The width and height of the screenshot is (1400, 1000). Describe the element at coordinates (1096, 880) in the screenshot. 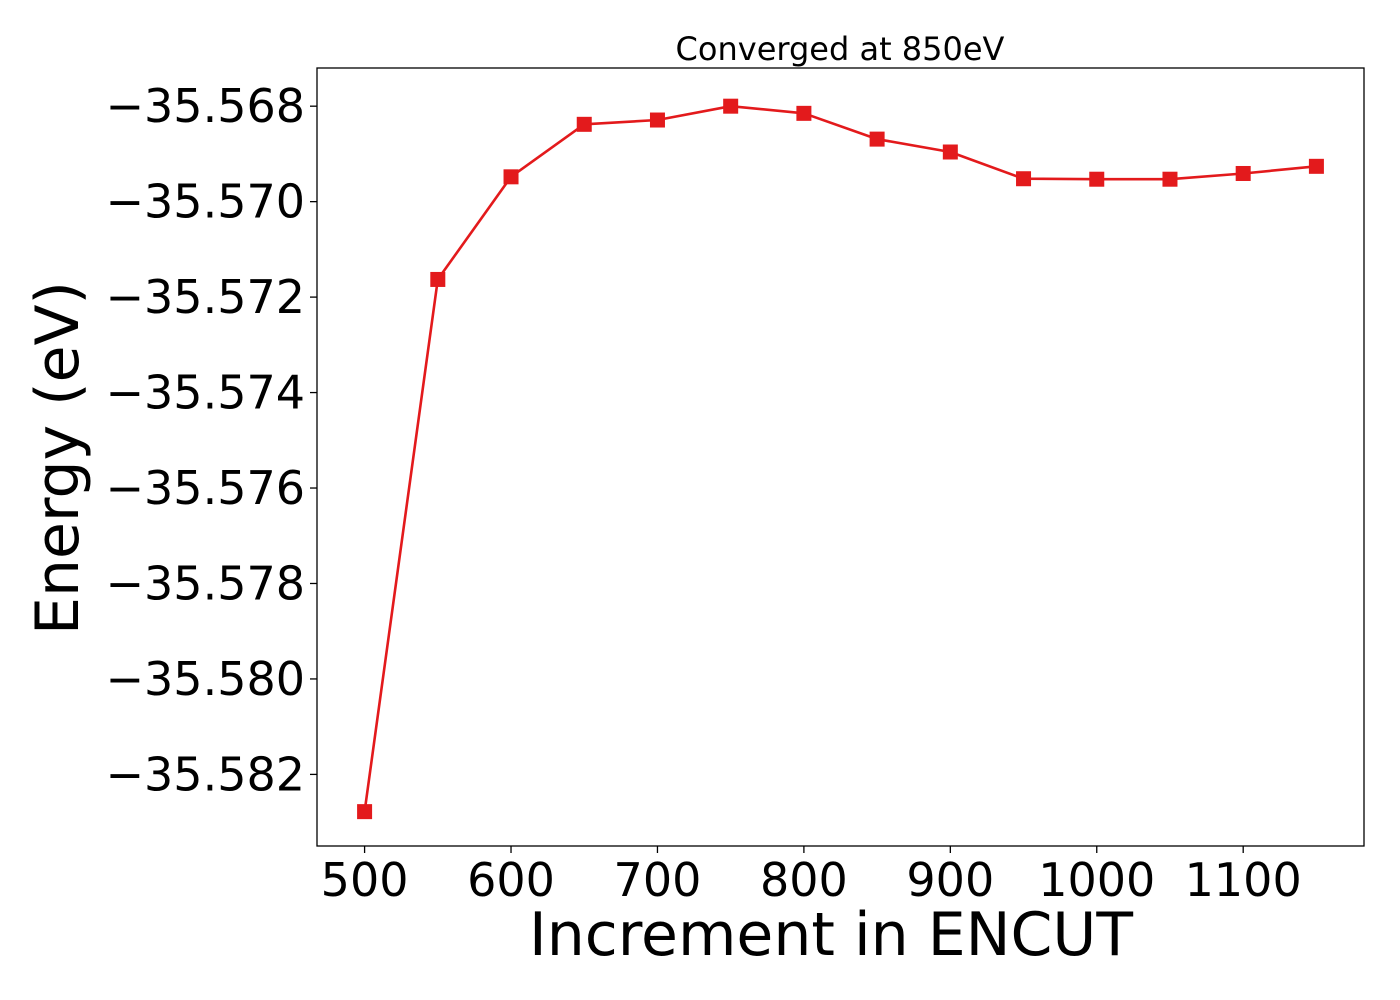

I see `x-tick-label: 1000` at that location.